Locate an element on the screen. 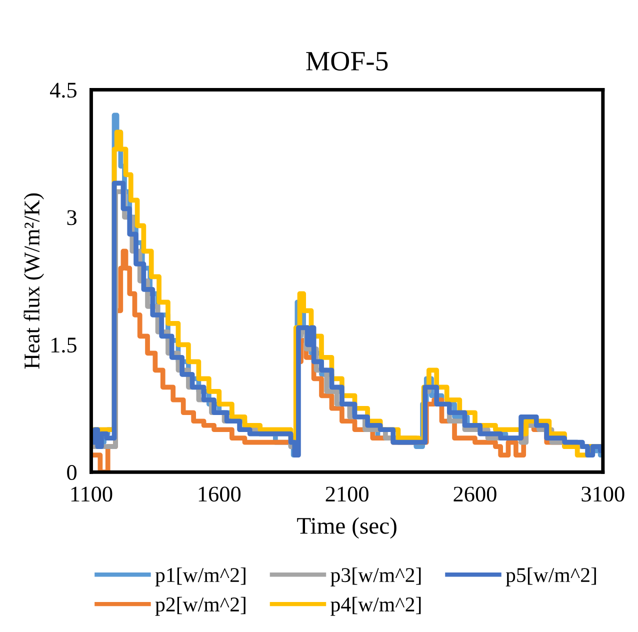 The height and width of the screenshot is (632, 638). y-axis-title: Heat flux (W/m²/K) is located at coordinates (34, 281).